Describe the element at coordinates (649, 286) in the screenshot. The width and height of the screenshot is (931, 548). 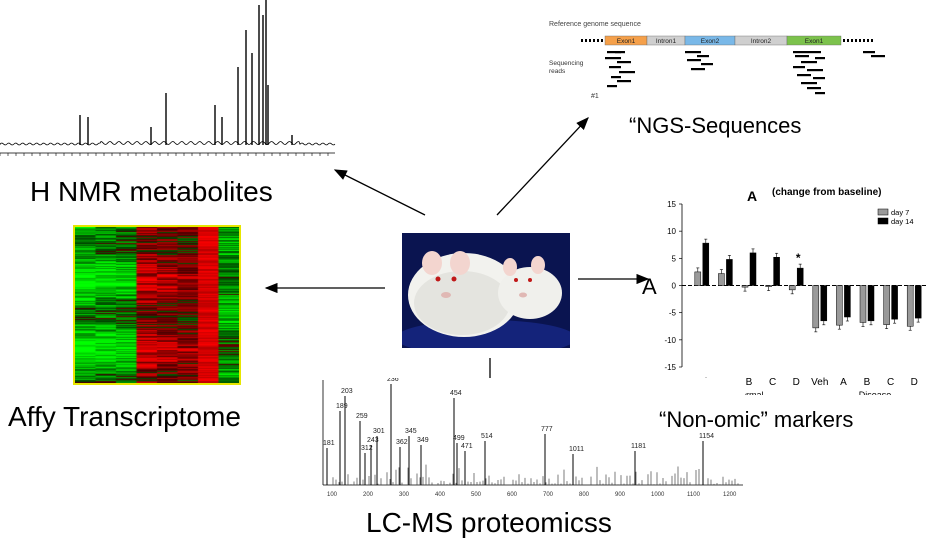
I see `left-marker: A` at that location.